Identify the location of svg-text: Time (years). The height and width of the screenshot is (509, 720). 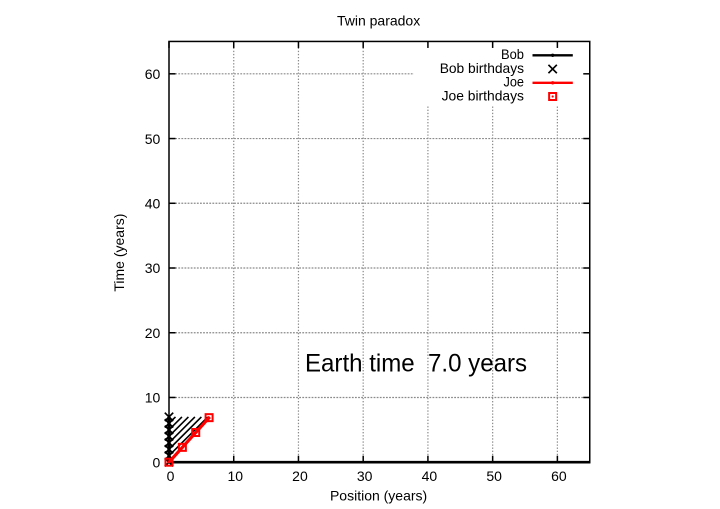
(119, 253).